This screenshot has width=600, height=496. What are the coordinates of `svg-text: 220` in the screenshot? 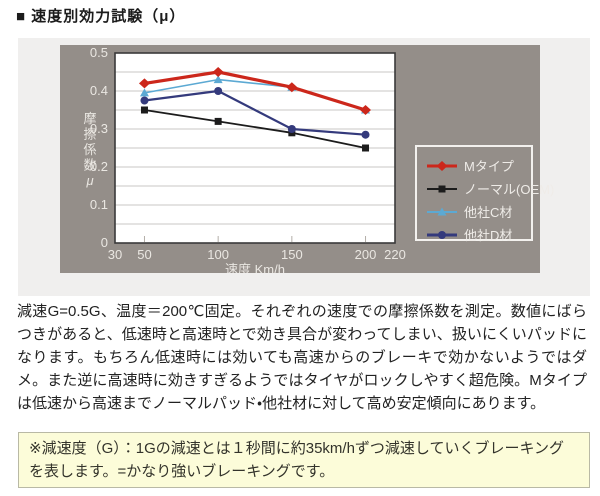 It's located at (395, 254).